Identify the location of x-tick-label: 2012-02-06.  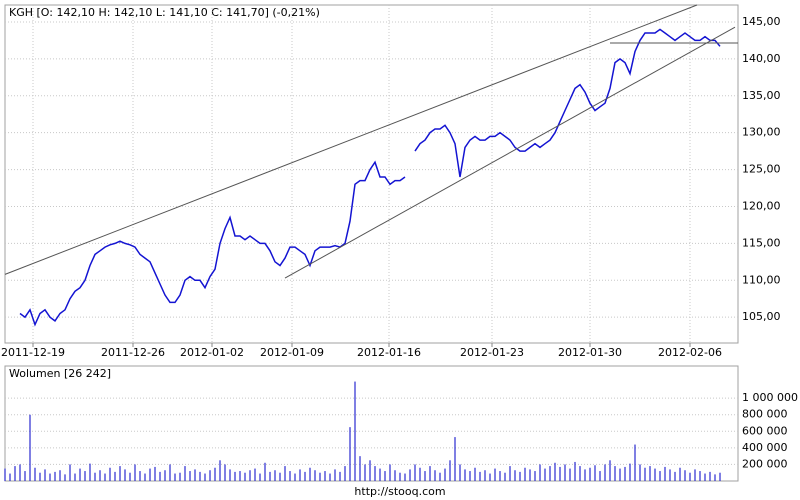
(690, 352).